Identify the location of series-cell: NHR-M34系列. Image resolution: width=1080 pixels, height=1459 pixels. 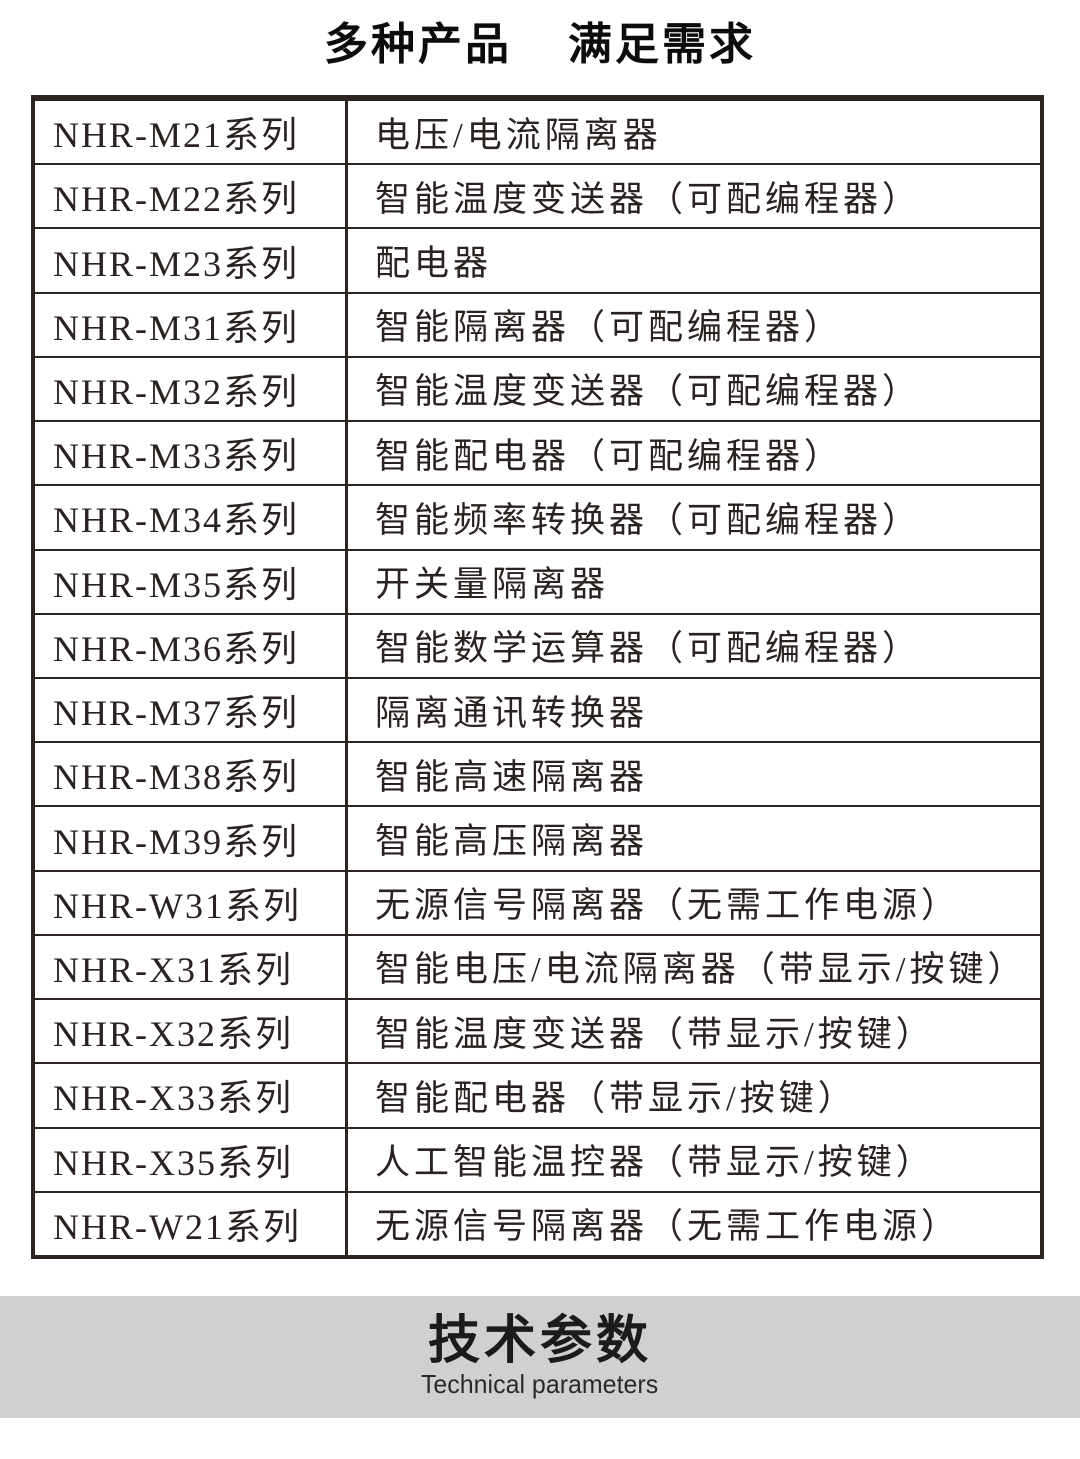
(191, 517).